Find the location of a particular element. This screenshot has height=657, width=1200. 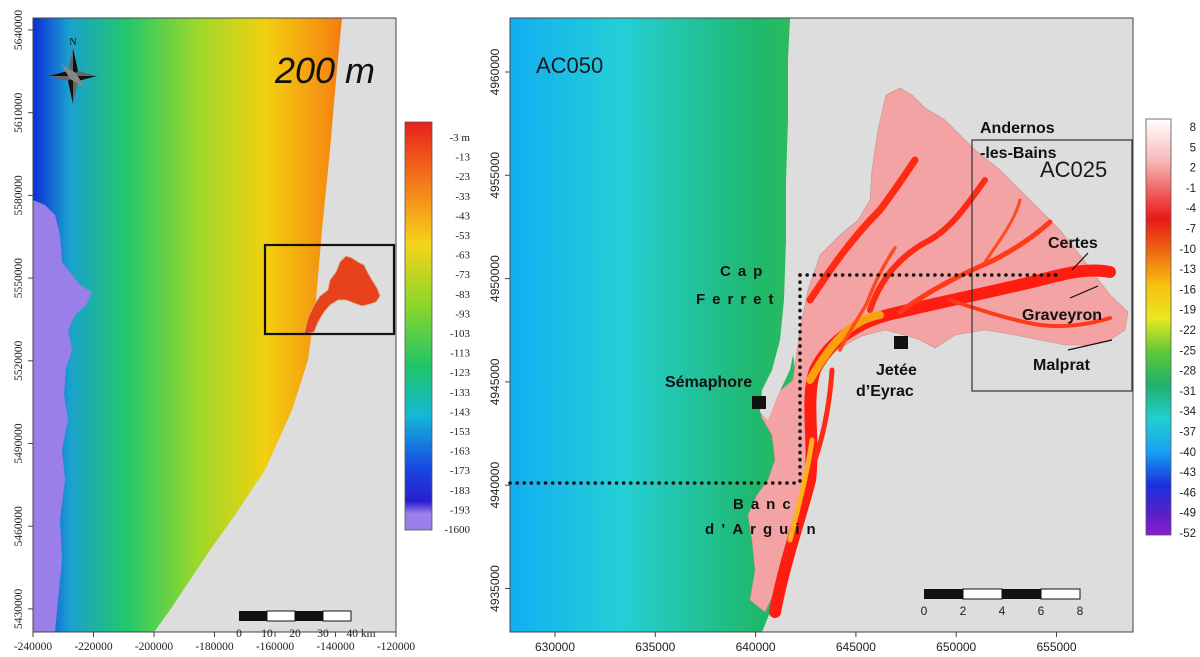

right-scale-label: 6 is located at coordinates (1041, 611).